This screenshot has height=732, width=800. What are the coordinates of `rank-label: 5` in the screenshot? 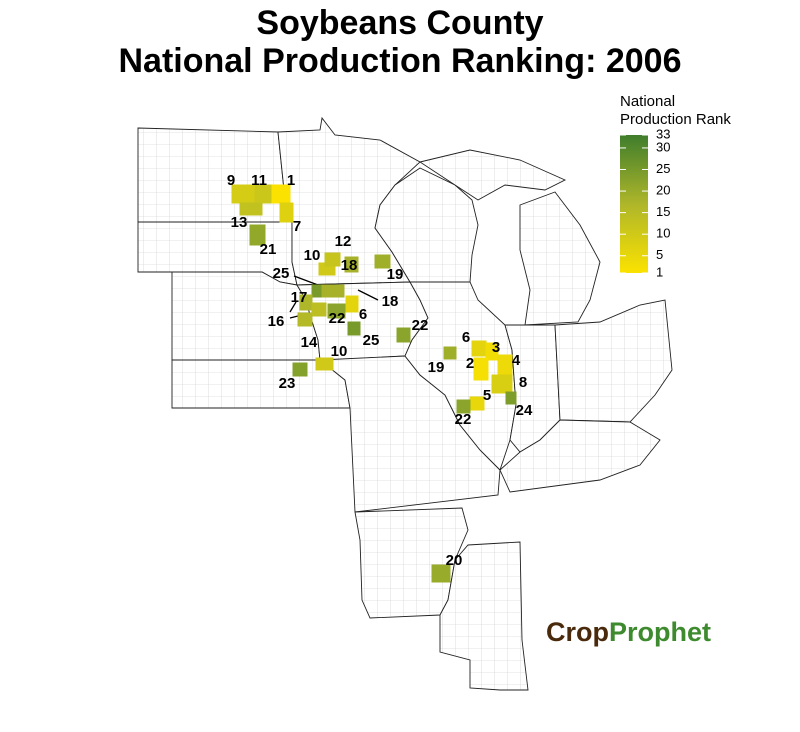 It's located at (487, 395).